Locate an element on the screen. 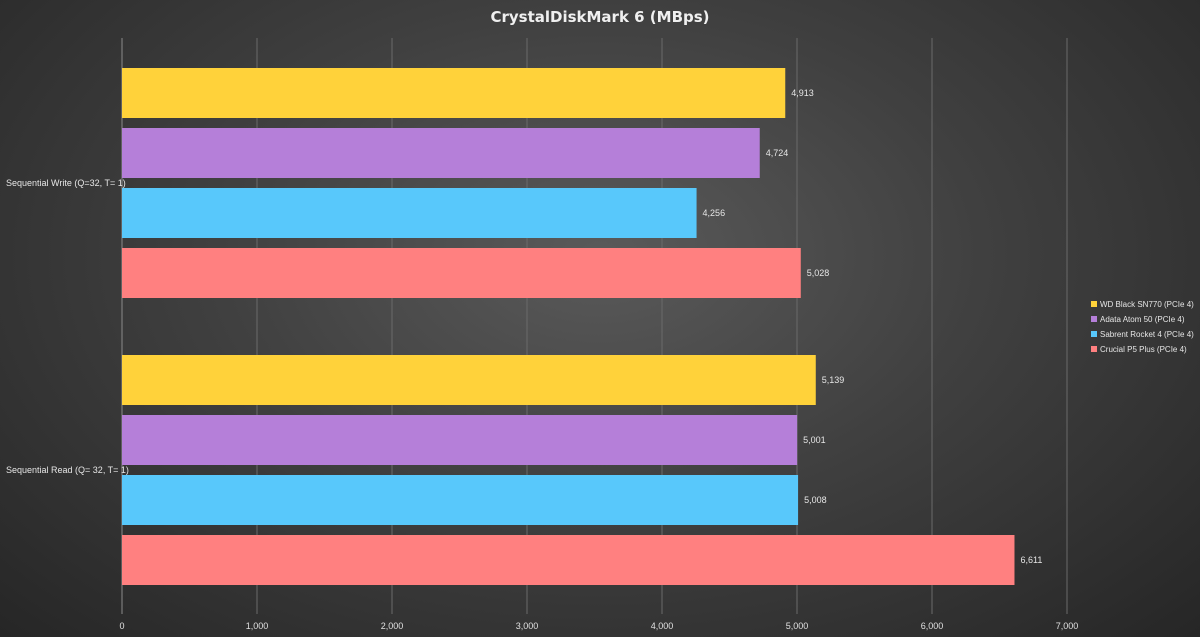  data-label: 5,028 is located at coordinates (818, 273).